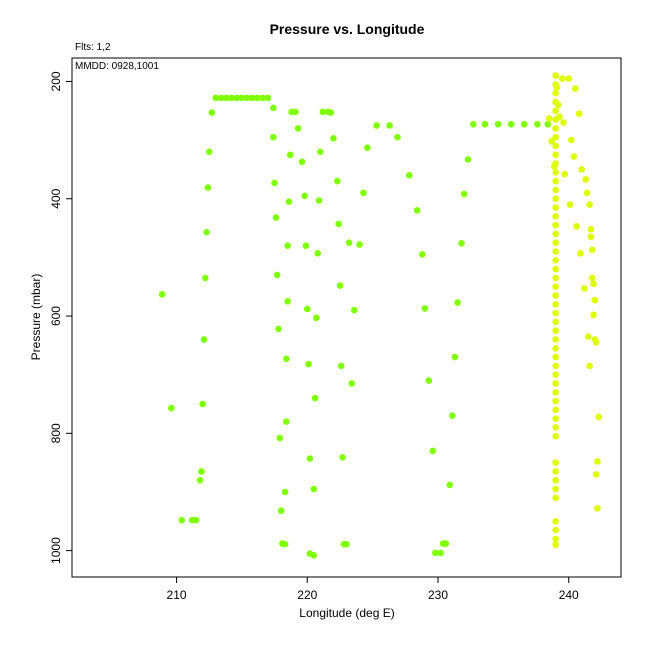 The image size is (650, 650). I want to click on y-tick-label: 400, so click(56, 198).